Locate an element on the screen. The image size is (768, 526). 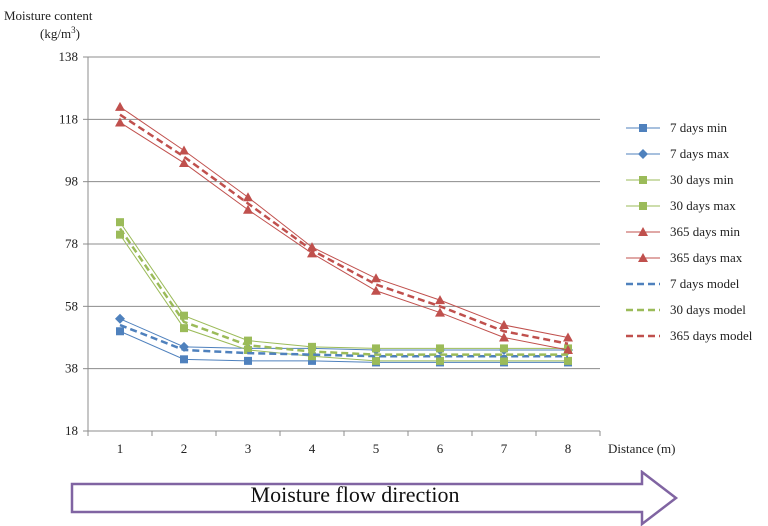
x-tick-label: 7 is located at coordinates (504, 448).